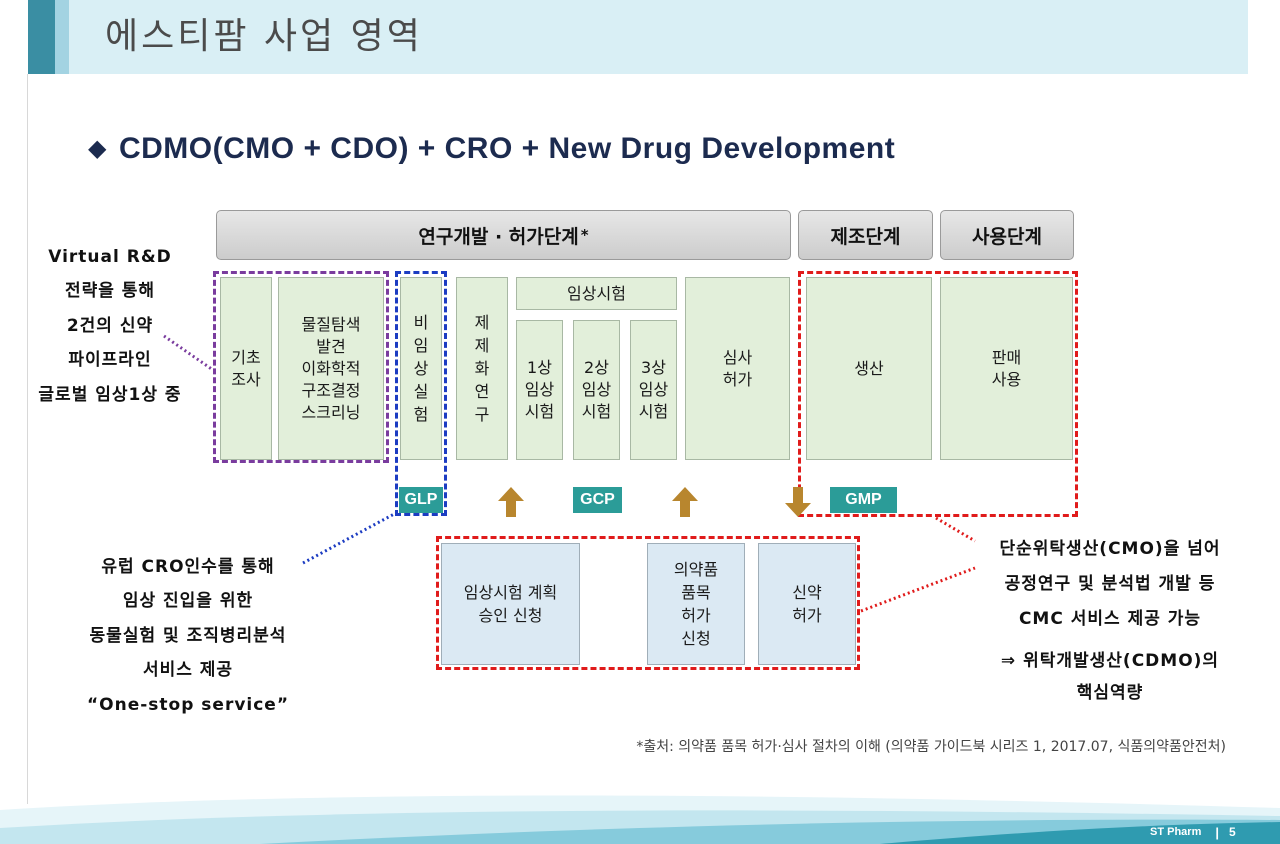  I want to click on stage-clinical-header: 임상시험, so click(596, 293).